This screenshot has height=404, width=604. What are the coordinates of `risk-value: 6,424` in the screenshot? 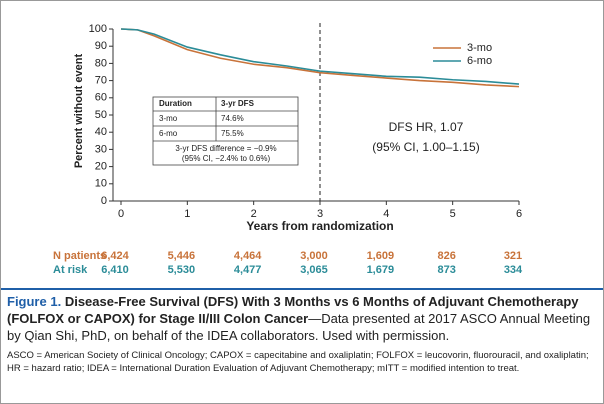 It's located at (115, 256).